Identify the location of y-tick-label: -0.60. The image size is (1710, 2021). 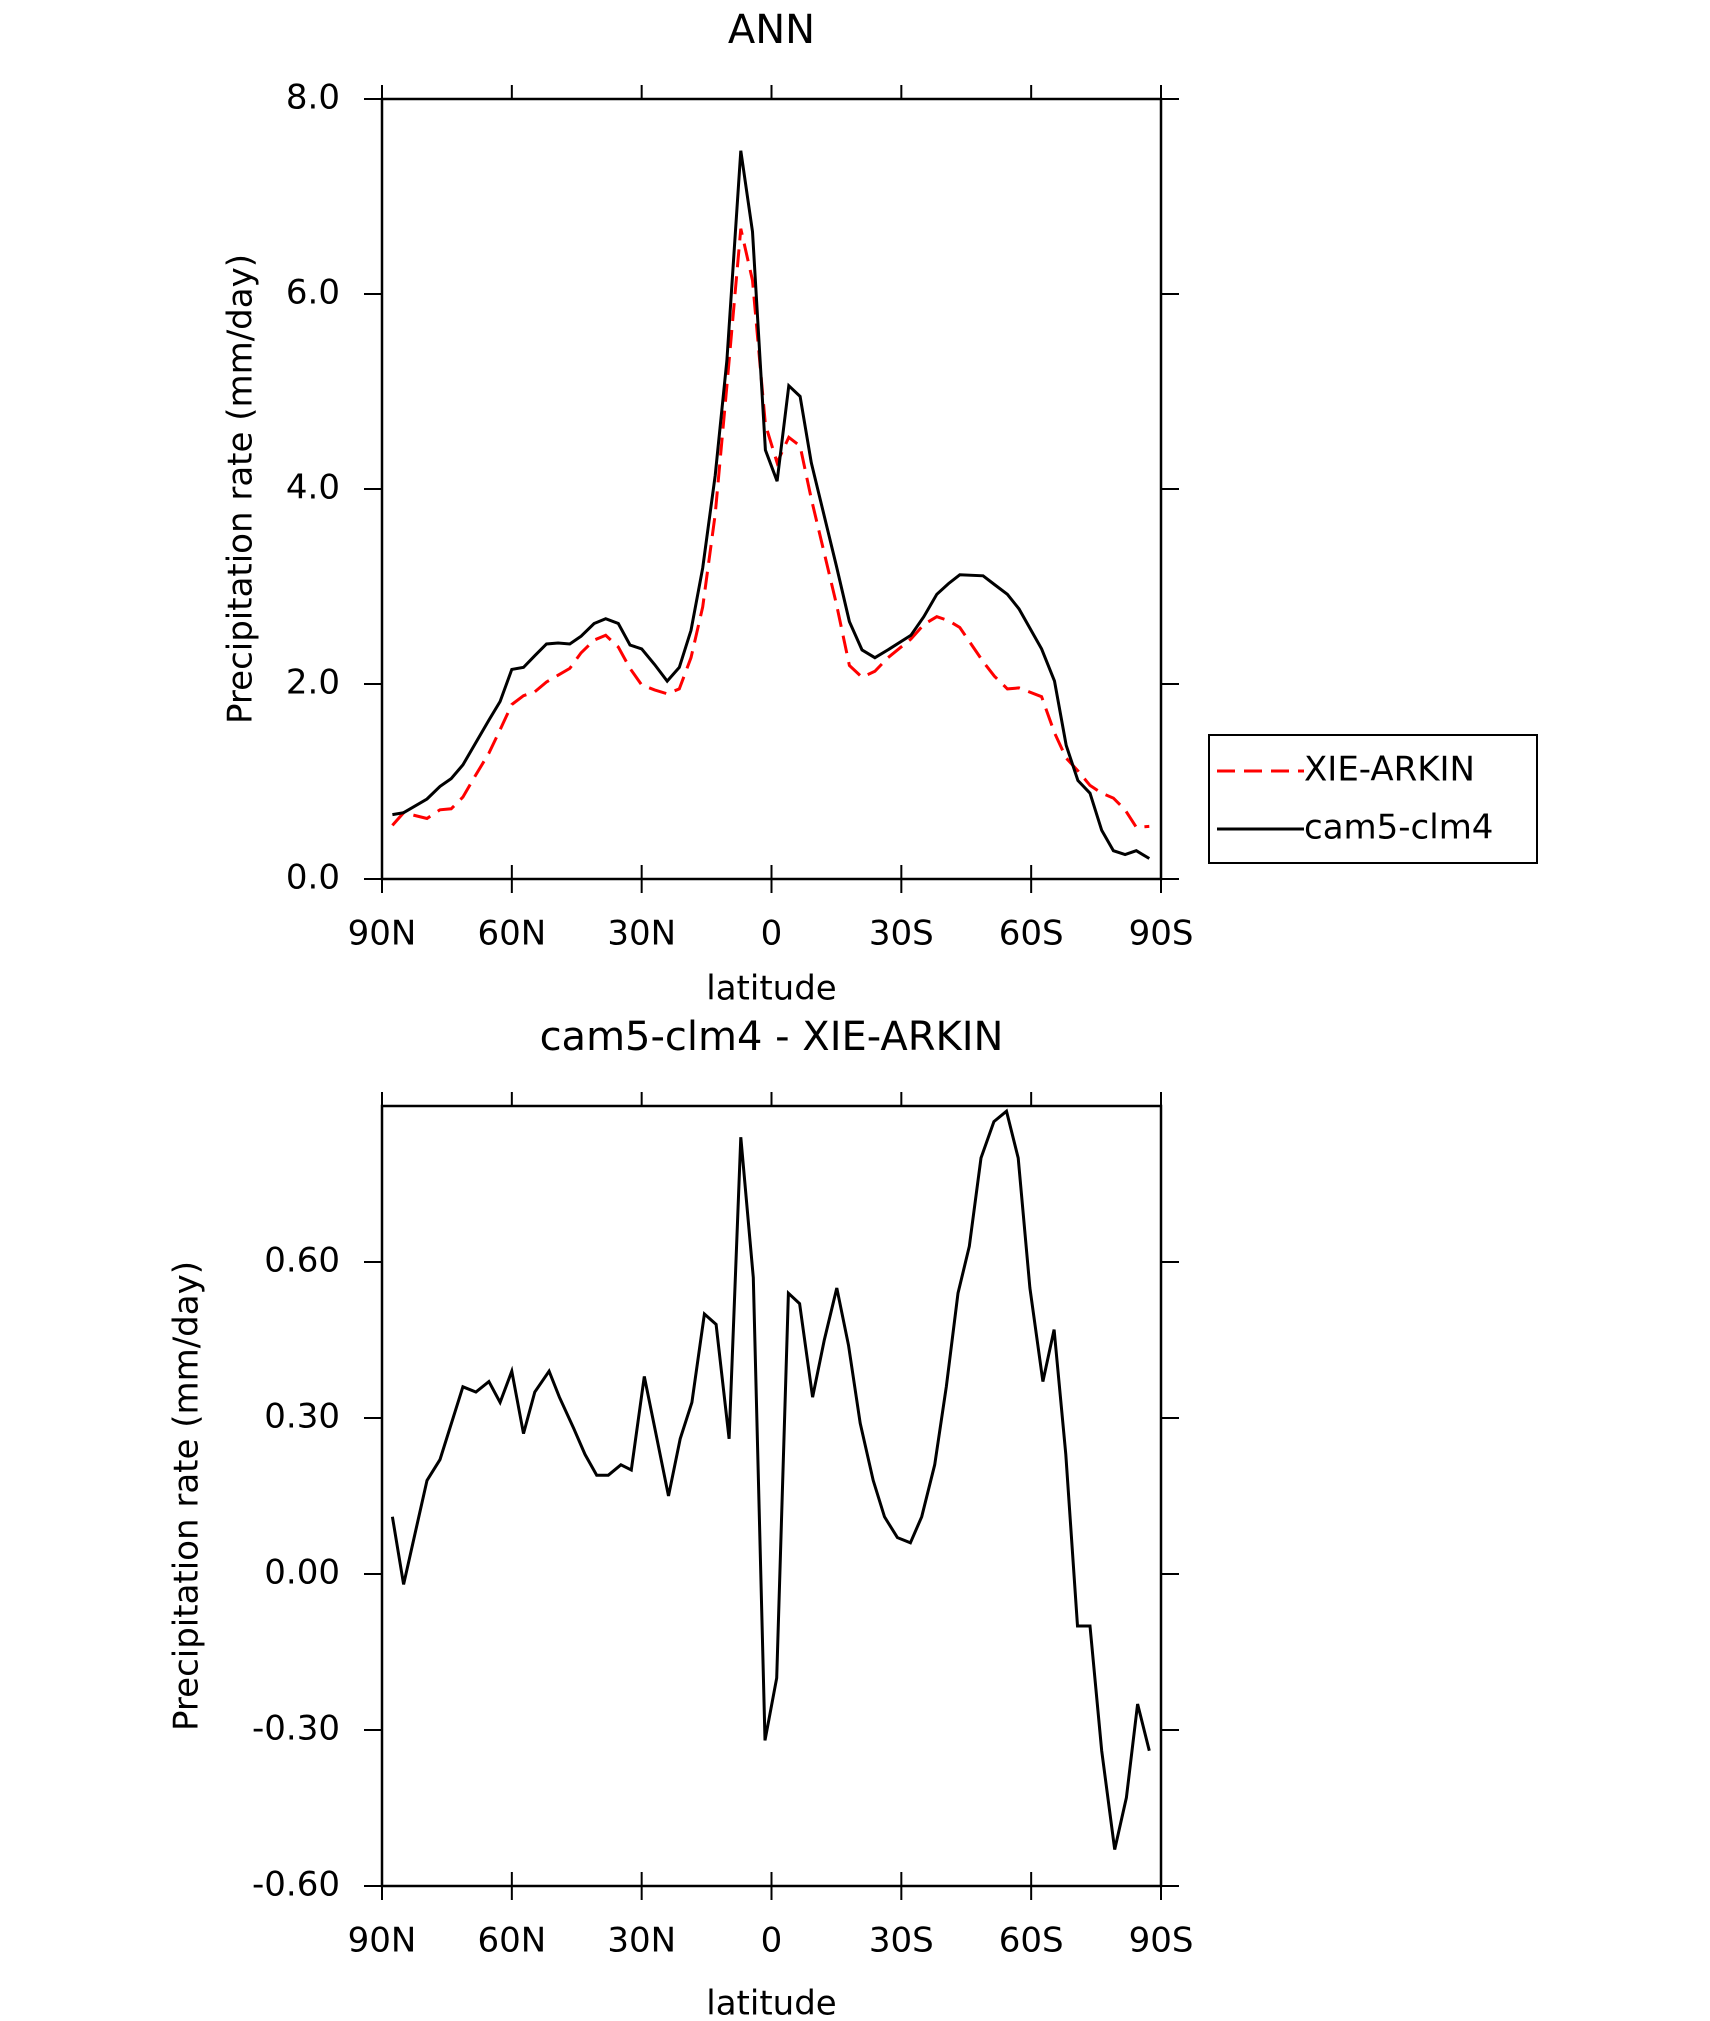
(296, 1885).